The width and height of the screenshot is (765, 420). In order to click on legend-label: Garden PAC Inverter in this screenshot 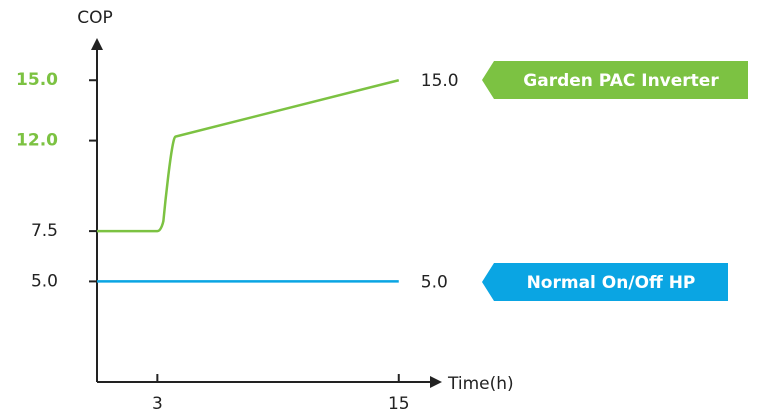, I will do `click(621, 81)`.